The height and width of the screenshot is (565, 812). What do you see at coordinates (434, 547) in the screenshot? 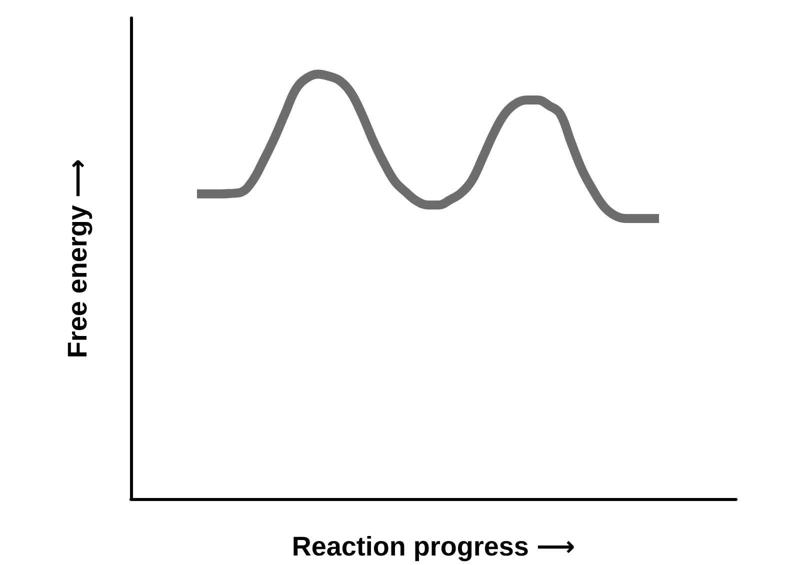
I see `x-axis-title: Reaction progress ⟶` at bounding box center [434, 547].